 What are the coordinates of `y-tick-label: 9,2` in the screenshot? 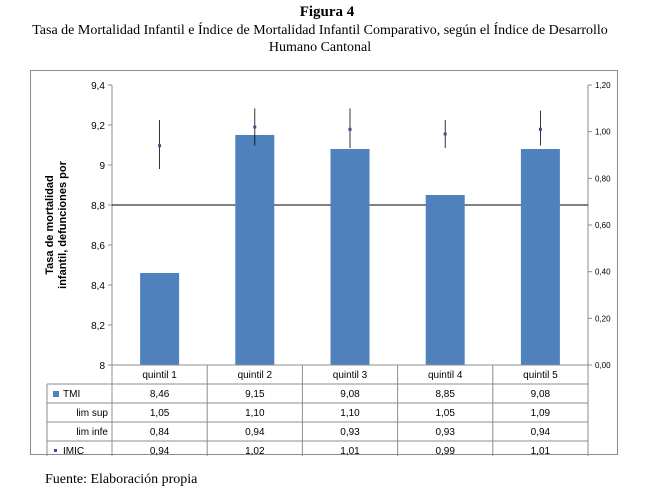 It's located at (98, 126).